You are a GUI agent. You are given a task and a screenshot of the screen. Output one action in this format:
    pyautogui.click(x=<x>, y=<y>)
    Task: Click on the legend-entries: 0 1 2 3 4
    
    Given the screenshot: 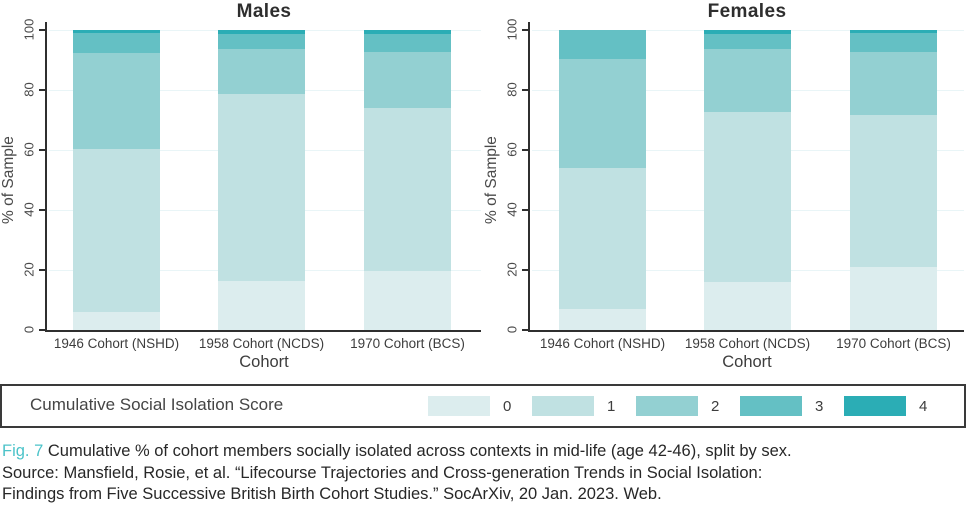 What is the action you would take?
    pyautogui.click(x=688, y=406)
    